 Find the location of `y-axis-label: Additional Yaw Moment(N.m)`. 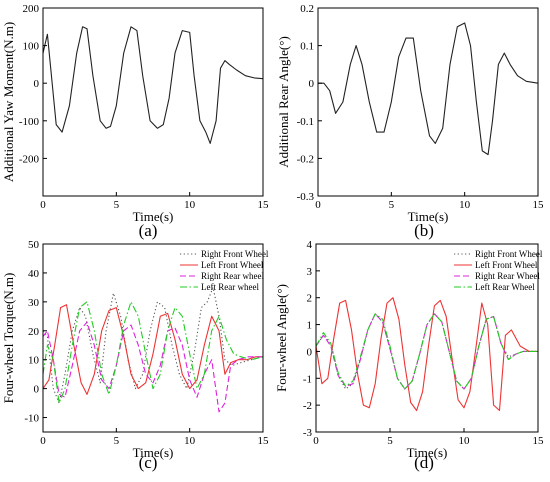

y-axis-label: Additional Yaw Moment(N.m) is located at coordinates (8, 102).